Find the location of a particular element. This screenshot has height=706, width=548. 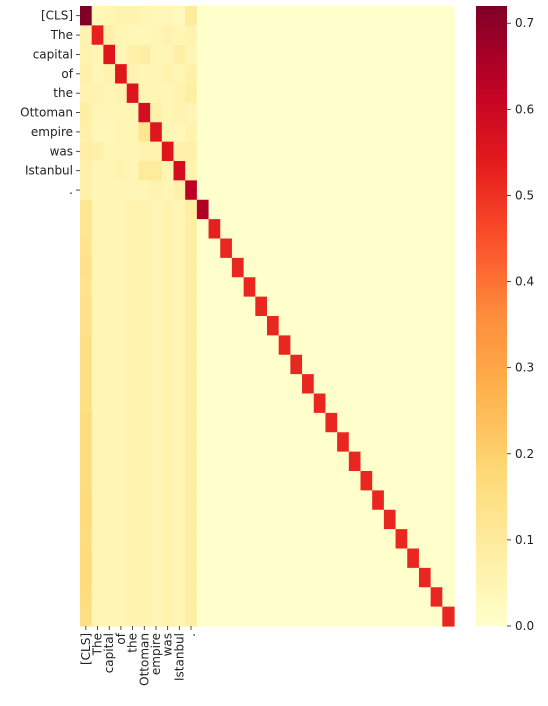

x-tick-label: The is located at coordinates (98, 644).